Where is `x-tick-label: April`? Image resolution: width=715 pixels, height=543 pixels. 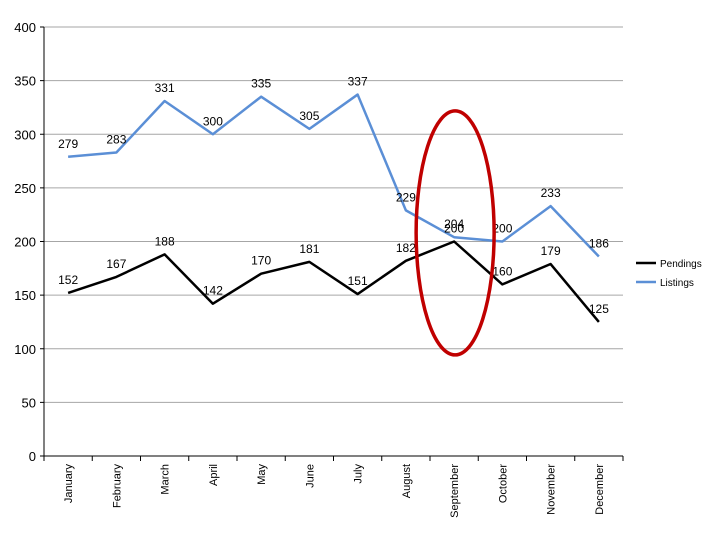
x-tick-label: April is located at coordinates (214, 475).